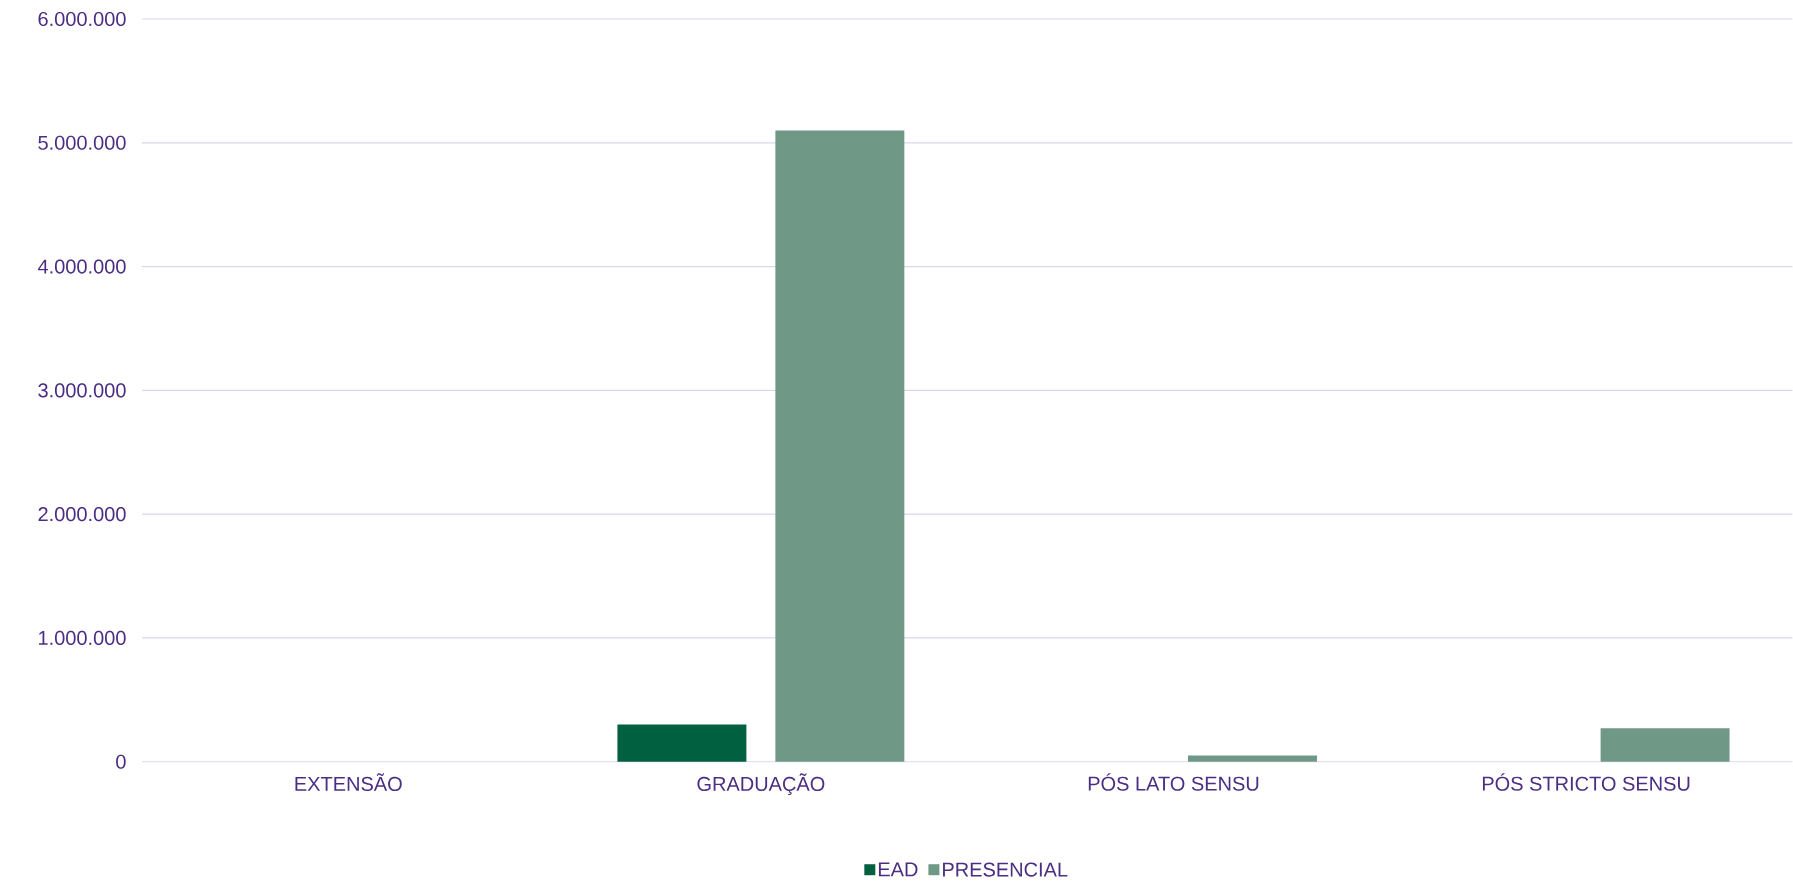 This screenshot has height=887, width=1793. I want to click on x-tick-label: PÓS LATO SENSU, so click(1173, 782).